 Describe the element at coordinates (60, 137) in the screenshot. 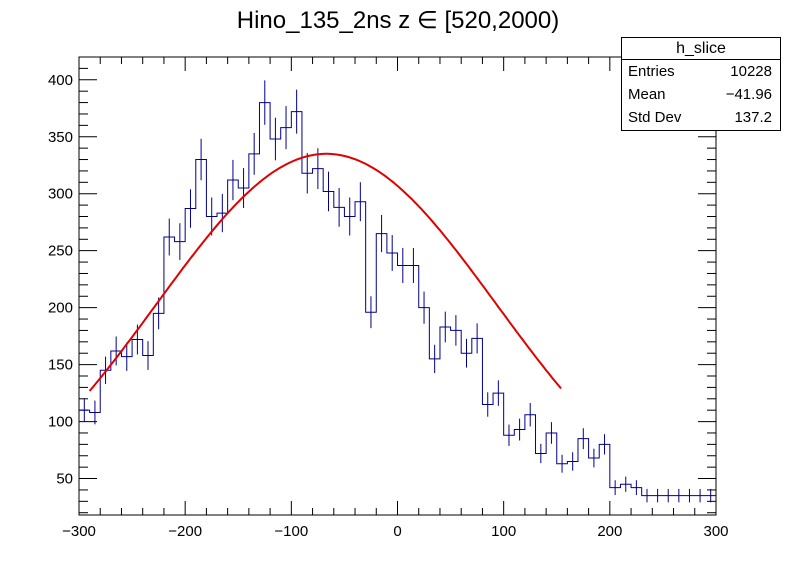

I see `y-tick-label: 350` at that location.